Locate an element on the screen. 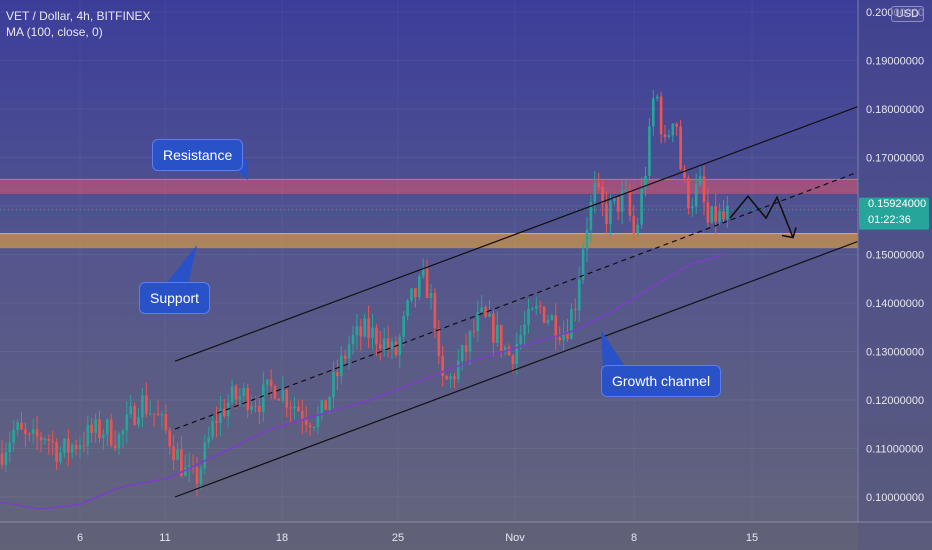  price-axis-label: 0.13000000 is located at coordinates (895, 353).